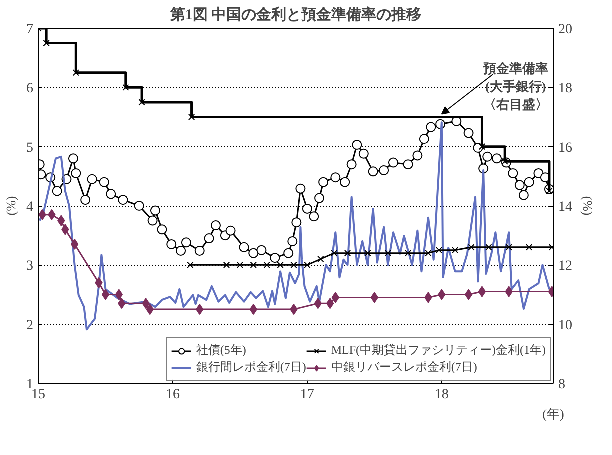 The image size is (612, 455). Describe the element at coordinates (30, 30) in the screenshot. I see `y-tick-label: 7` at that location.